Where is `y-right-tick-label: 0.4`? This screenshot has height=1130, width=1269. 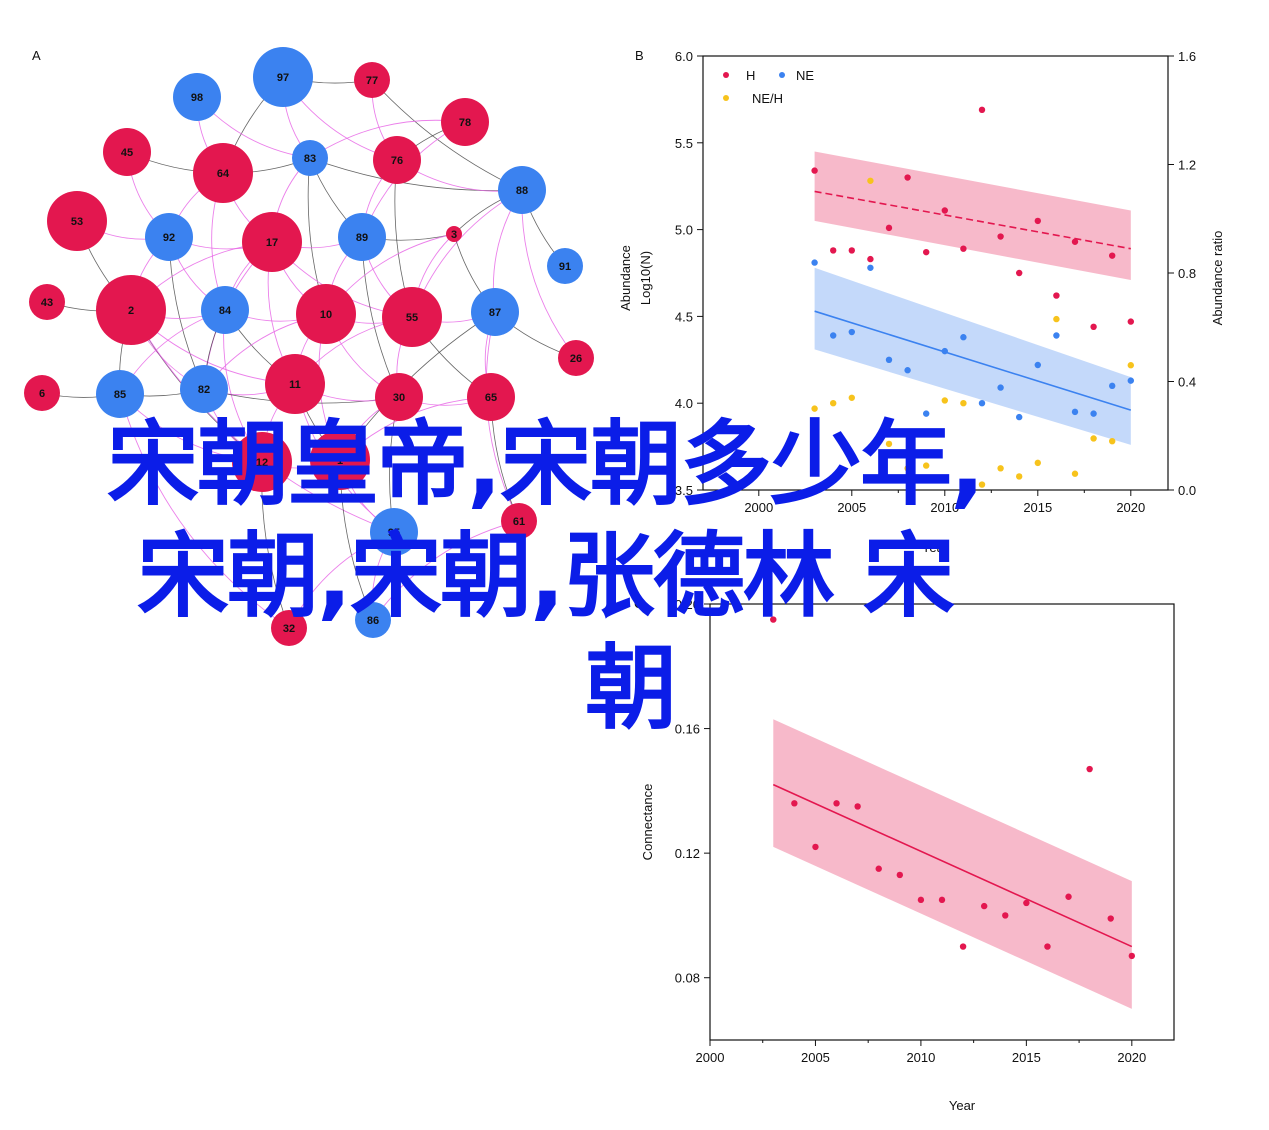 y-right-tick-label: 0.4 is located at coordinates (1187, 382).